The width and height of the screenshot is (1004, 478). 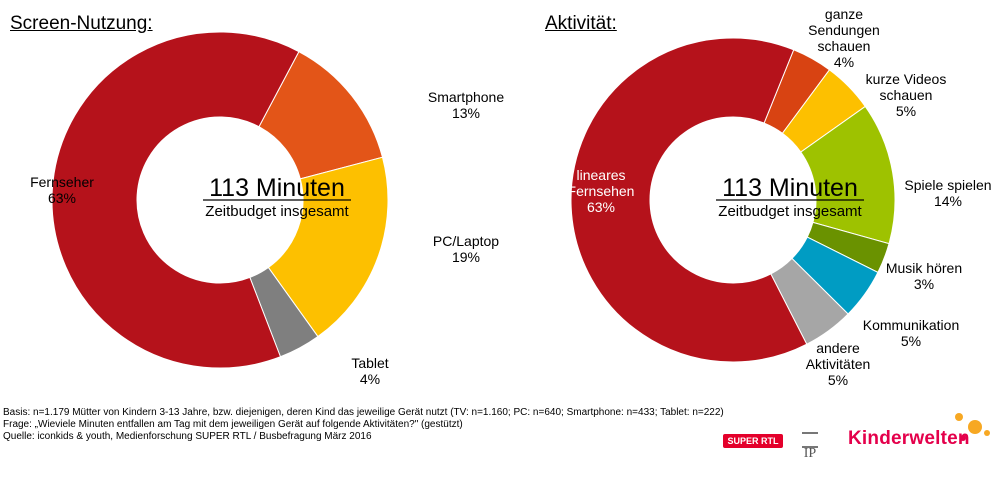 What do you see at coordinates (838, 348) in the screenshot?
I see `slice-category-label: andere` at bounding box center [838, 348].